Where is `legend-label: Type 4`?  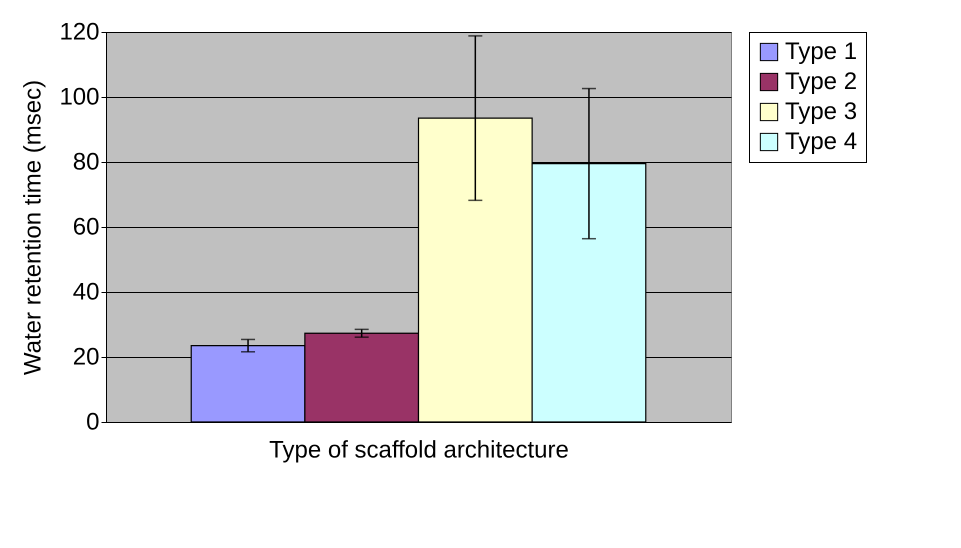
legend-label: Type 4 is located at coordinates (821, 141).